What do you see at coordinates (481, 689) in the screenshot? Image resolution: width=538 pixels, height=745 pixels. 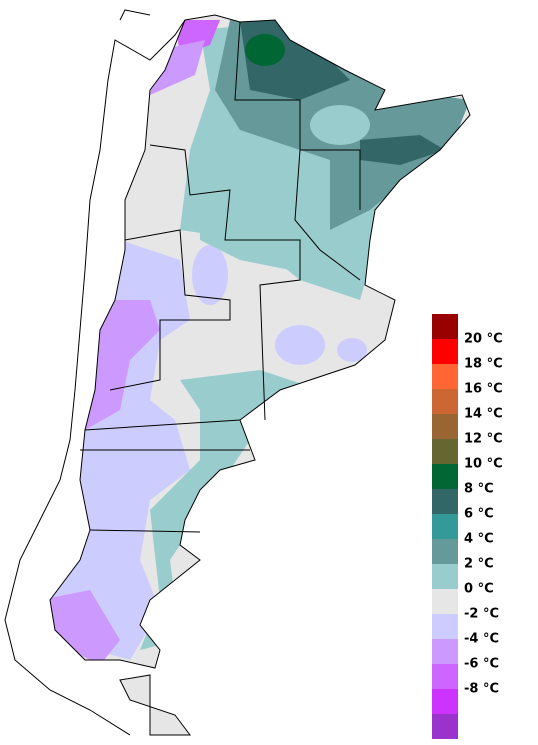 I see `legend-label: -8 °C` at bounding box center [481, 689].